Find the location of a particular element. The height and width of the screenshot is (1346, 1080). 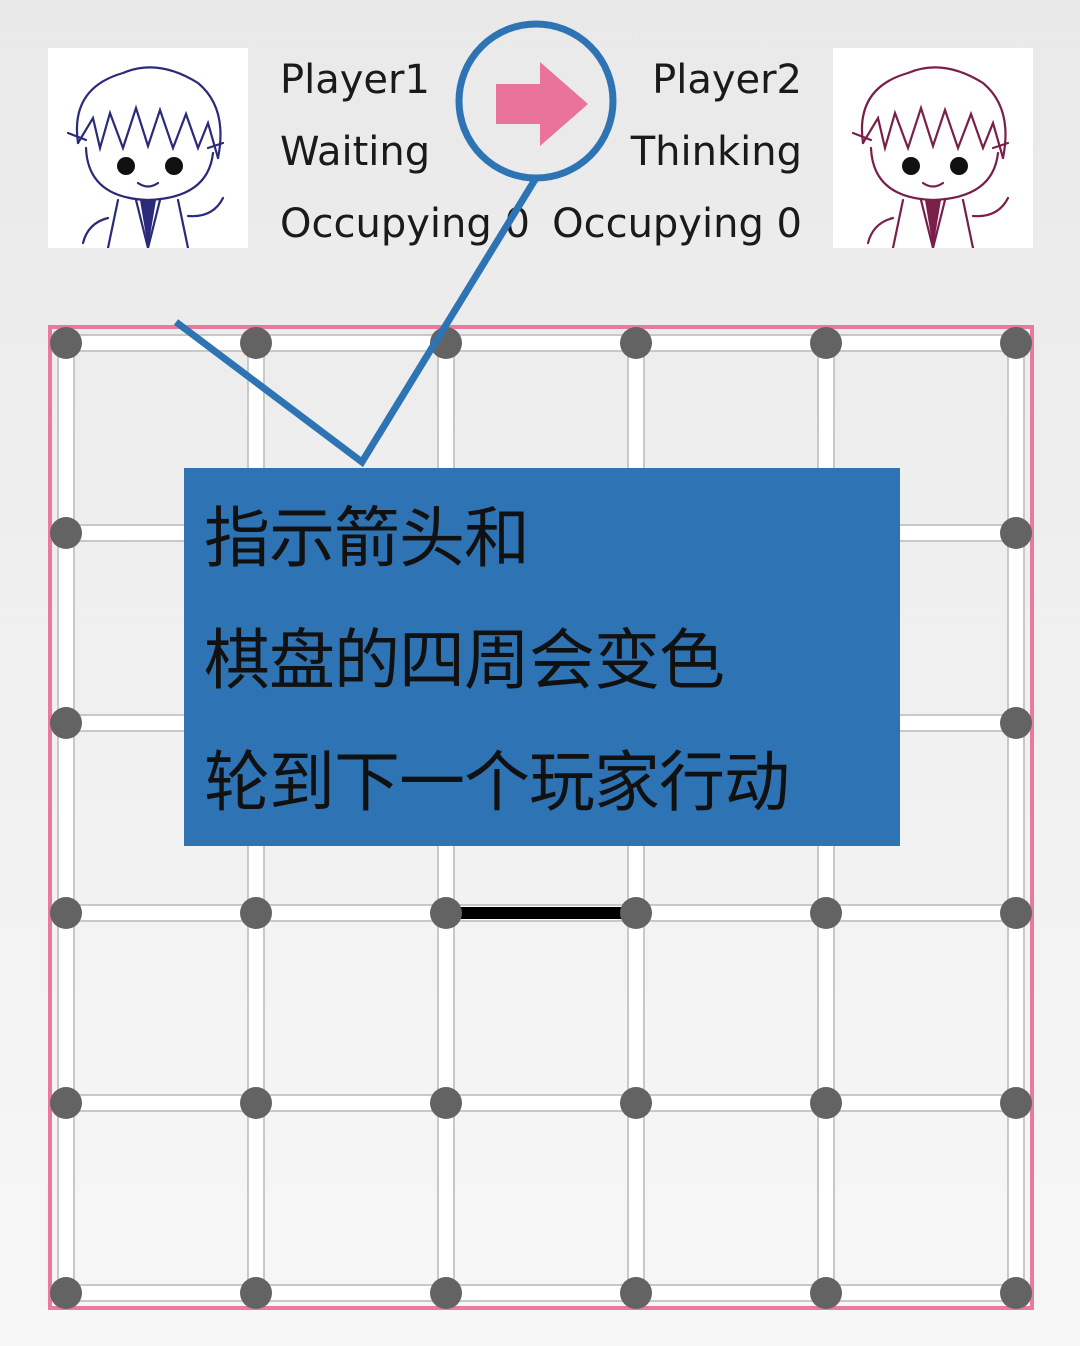

player1-avatar is located at coordinates (148, 148).